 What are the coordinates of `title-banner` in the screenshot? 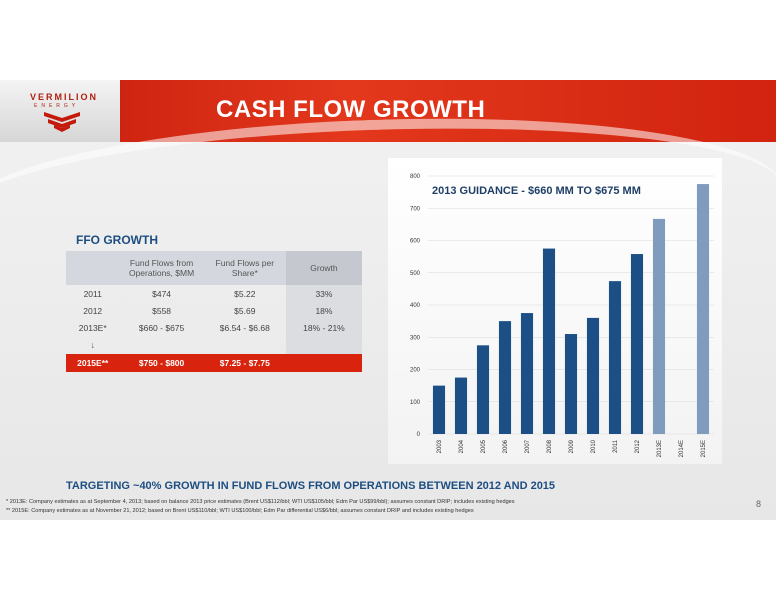 It's located at (388, 111).